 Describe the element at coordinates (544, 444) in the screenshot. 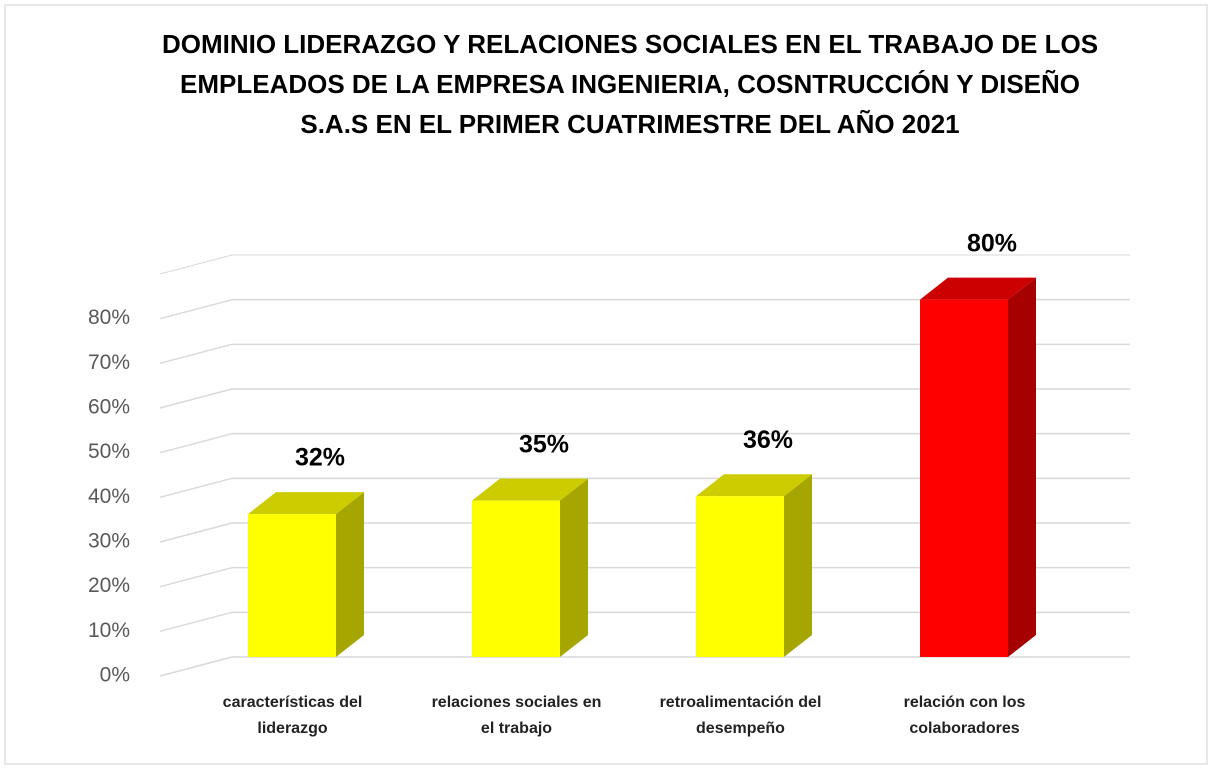

I see `data-label: 35%` at that location.